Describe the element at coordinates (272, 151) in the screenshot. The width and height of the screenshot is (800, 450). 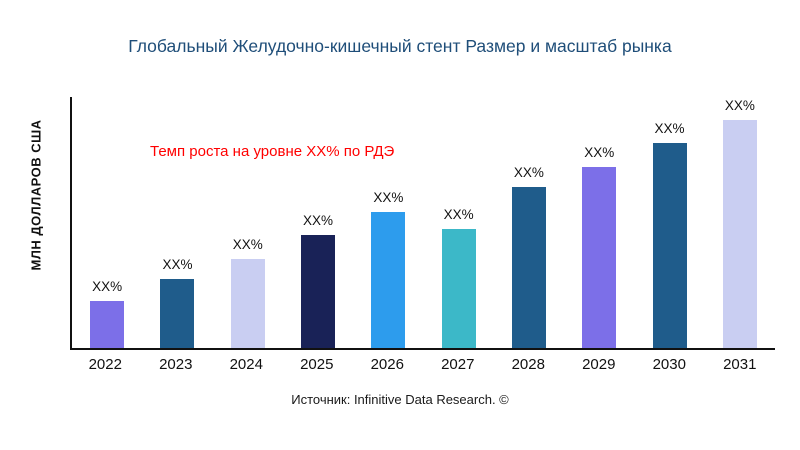
I see `growth-rate-annotation: Темп роста на уровне XX% по РДЭ` at that location.